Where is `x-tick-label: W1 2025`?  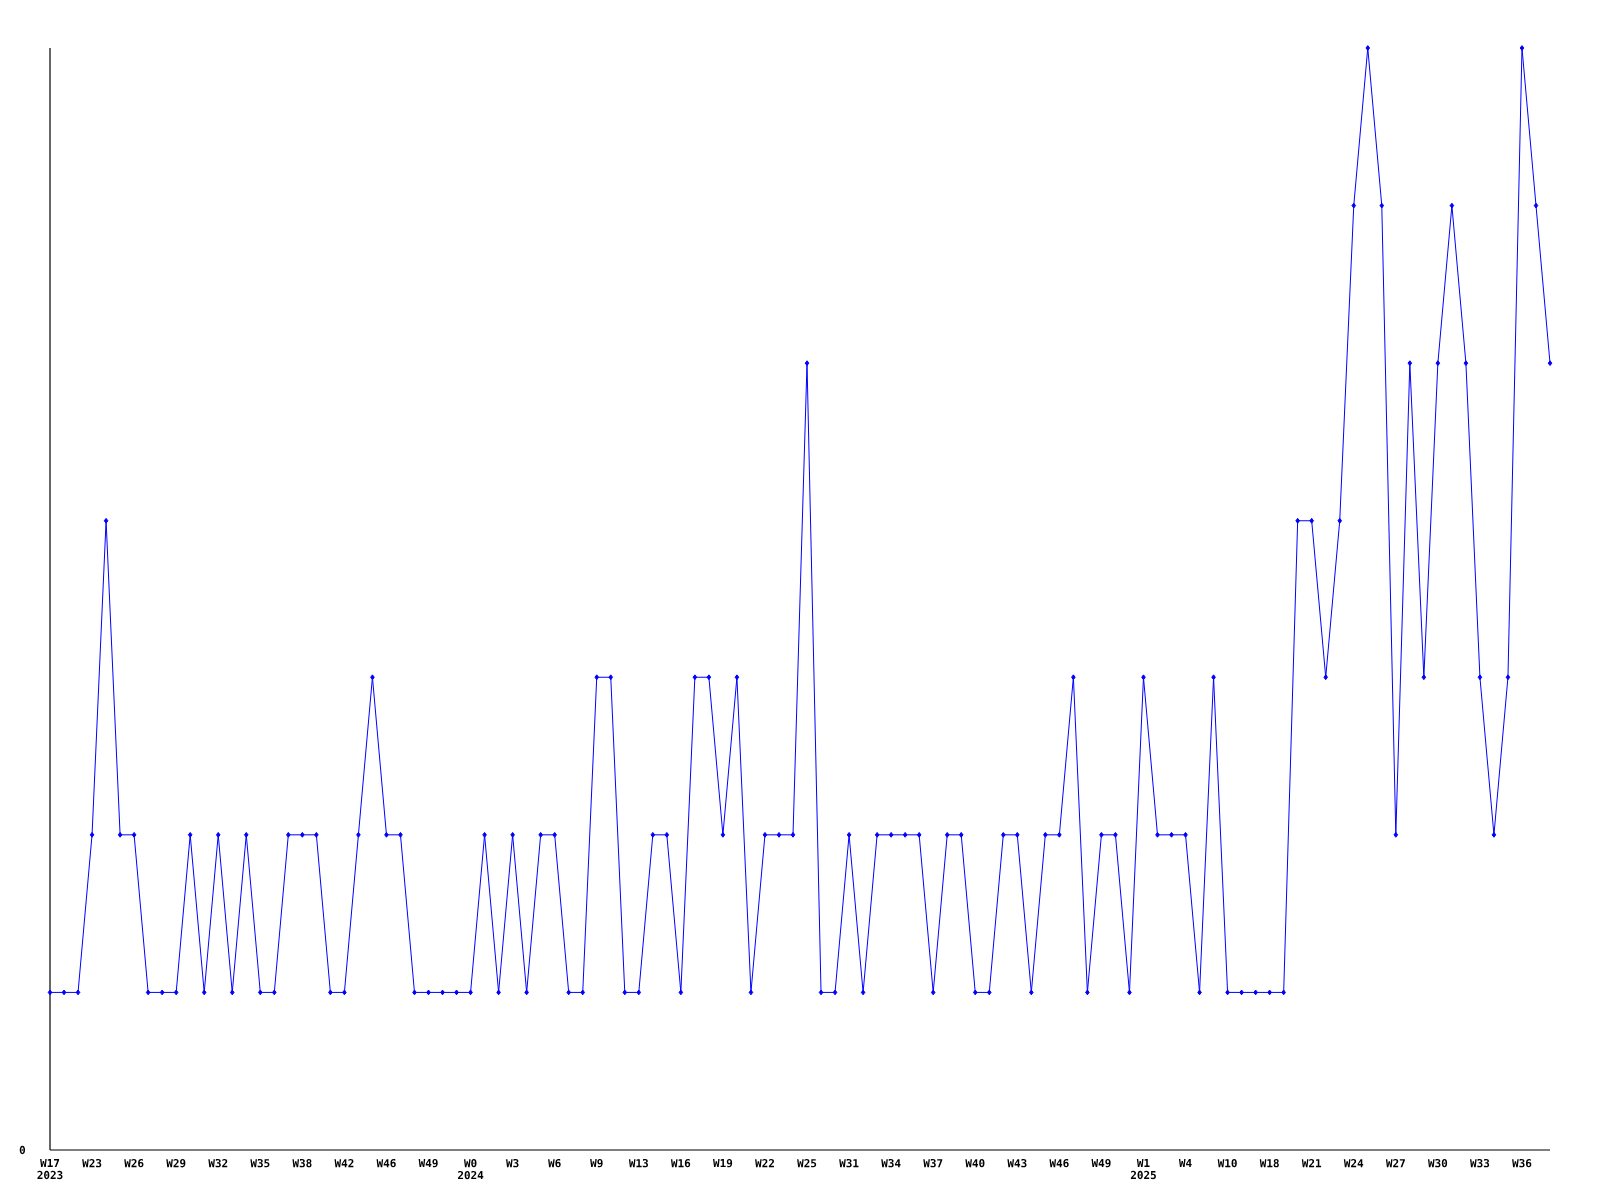
x-tick-label: W1 2025 is located at coordinates (1143, 1169).